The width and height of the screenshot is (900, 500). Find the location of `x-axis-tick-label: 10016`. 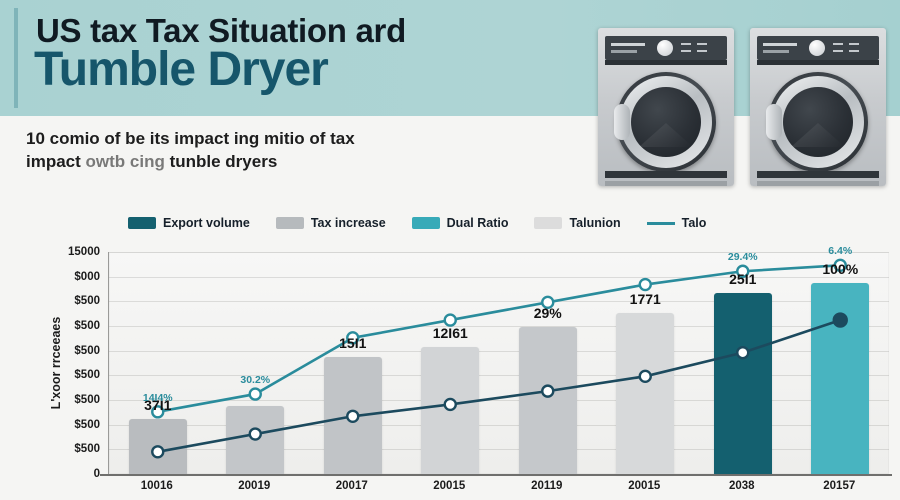

x-axis-tick-label: 10016 is located at coordinates (156, 486).